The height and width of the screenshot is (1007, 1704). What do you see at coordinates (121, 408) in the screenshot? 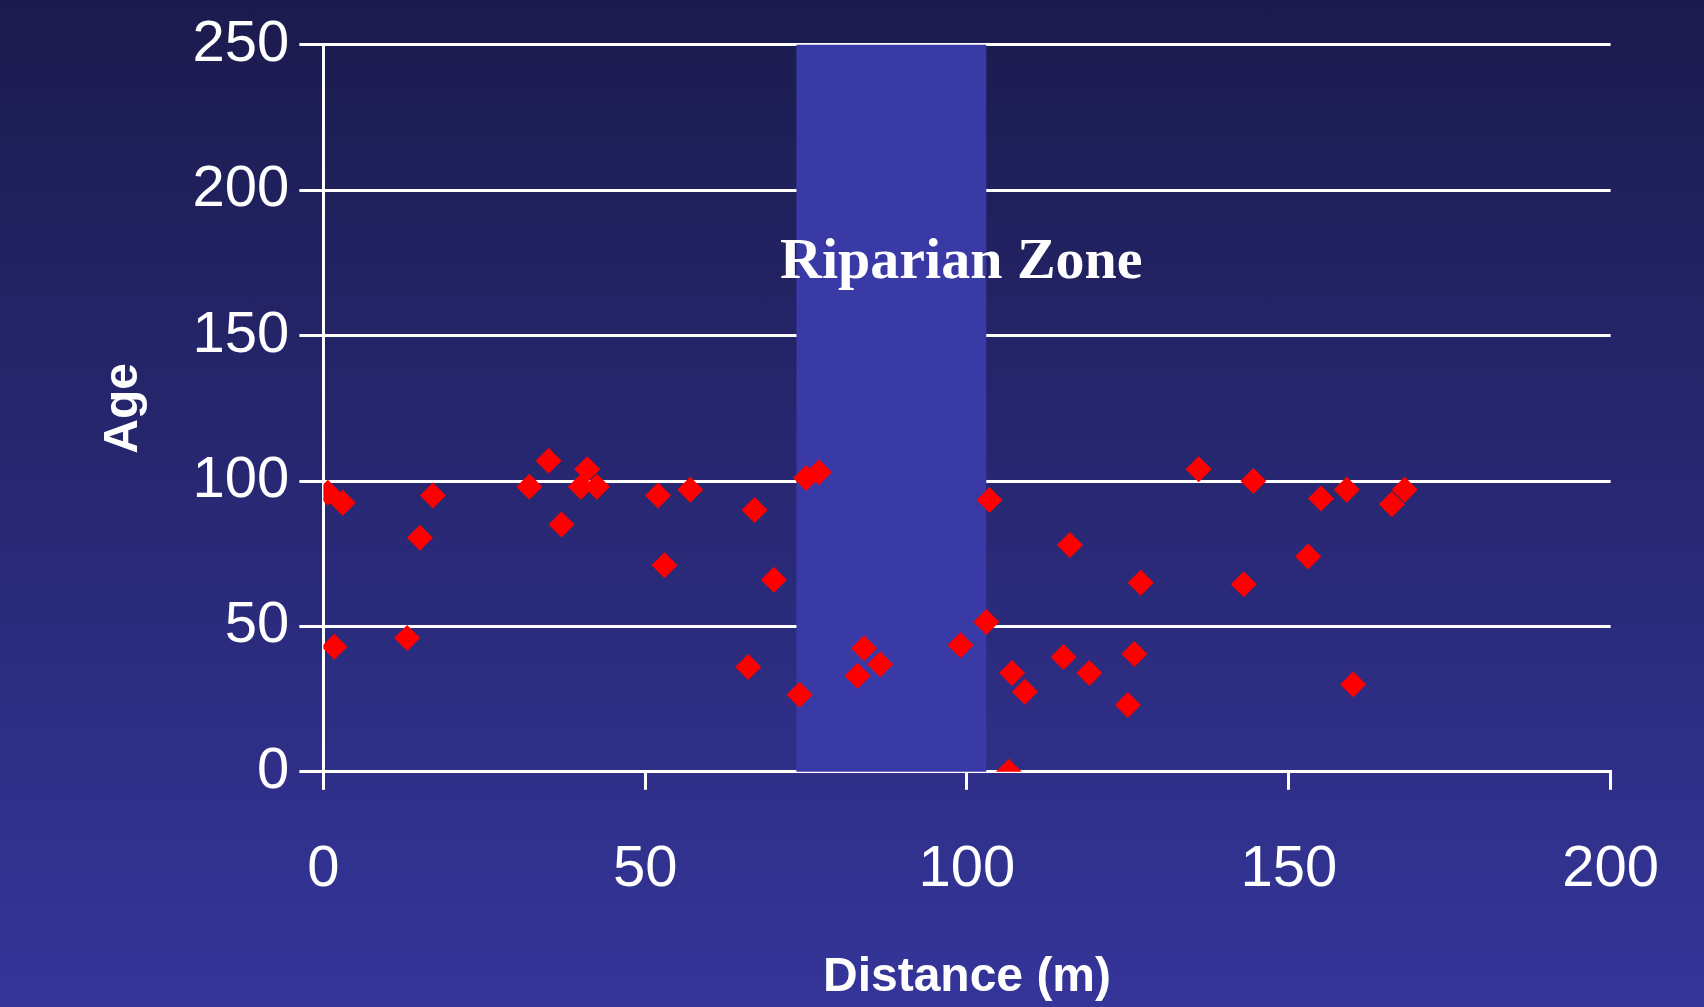
I see `y-axis-title: Age` at bounding box center [121, 408].